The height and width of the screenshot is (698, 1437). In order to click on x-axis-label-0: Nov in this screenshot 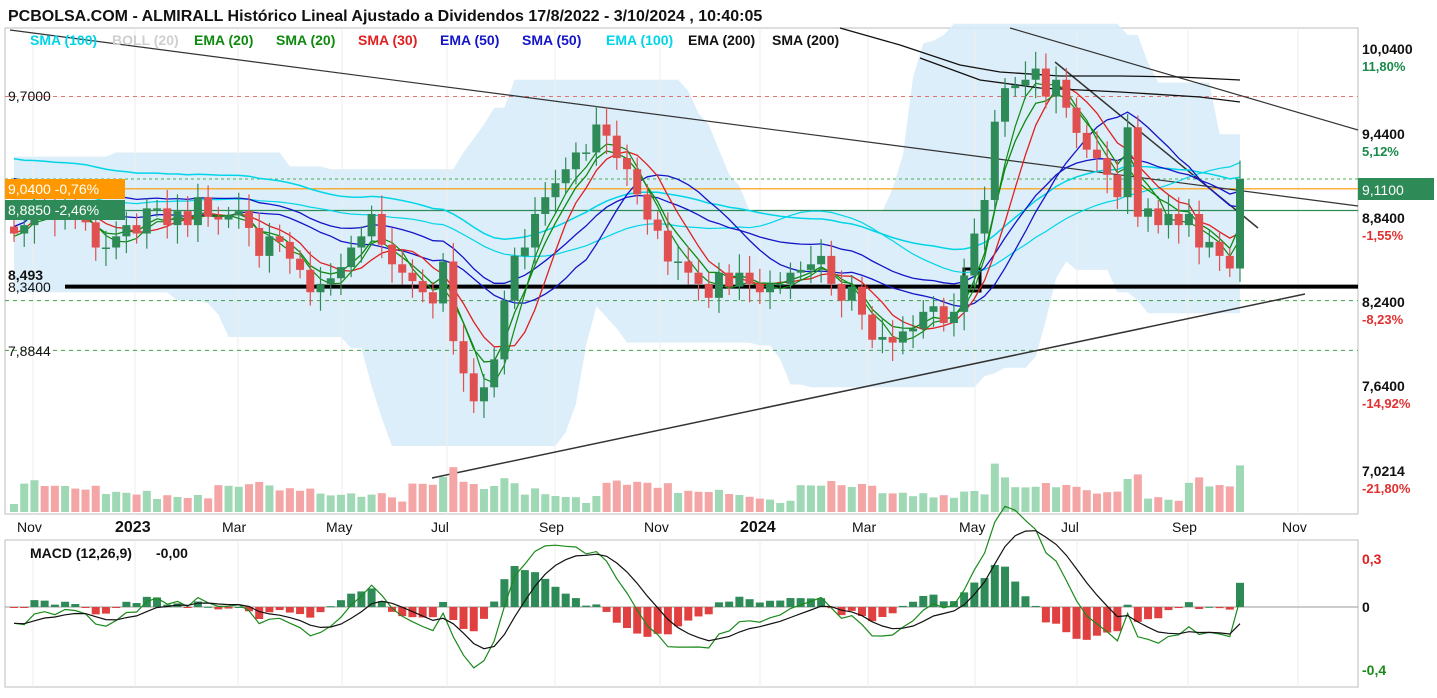, I will do `click(29, 527)`.